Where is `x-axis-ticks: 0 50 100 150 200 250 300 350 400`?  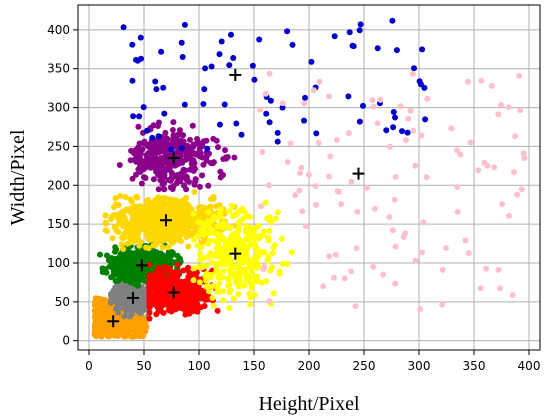
x-axis-ticks: 0 50 100 150 200 250 300 350 400 is located at coordinates (312, 361).